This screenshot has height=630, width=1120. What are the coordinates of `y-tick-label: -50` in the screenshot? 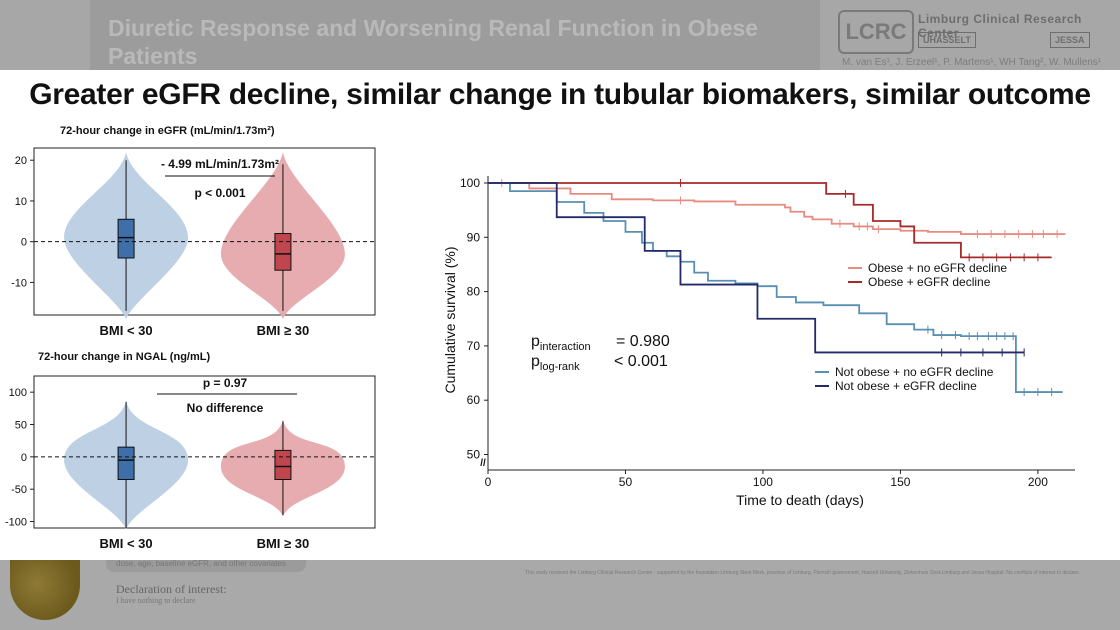 It's located at (19, 490).